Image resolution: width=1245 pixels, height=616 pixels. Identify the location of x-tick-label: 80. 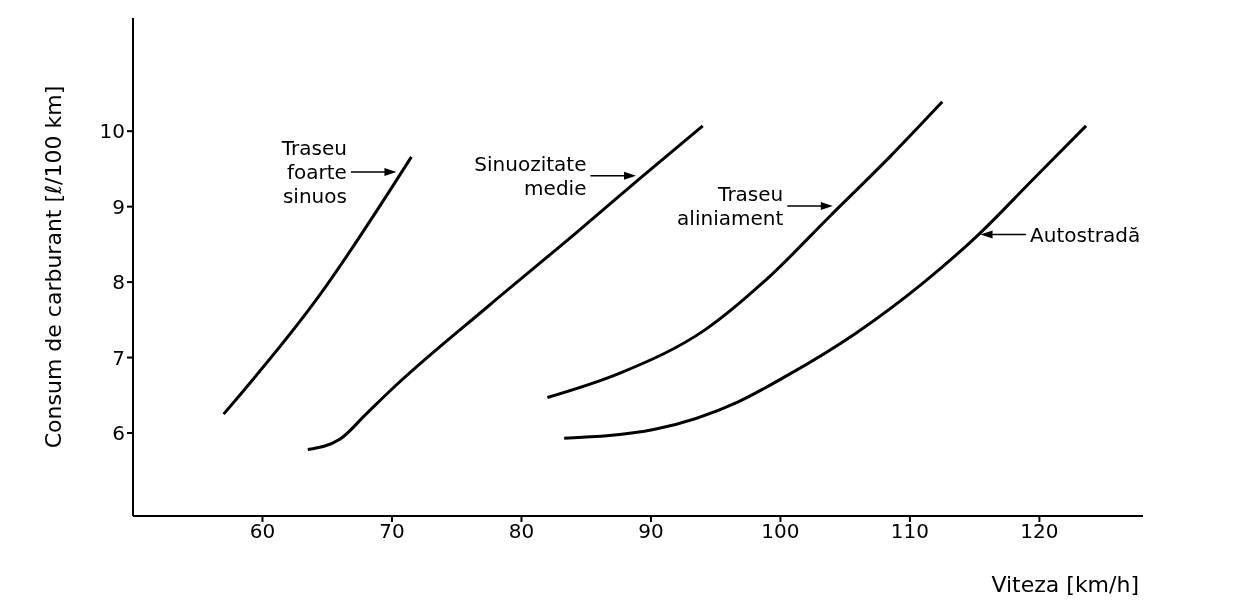
(521, 531).